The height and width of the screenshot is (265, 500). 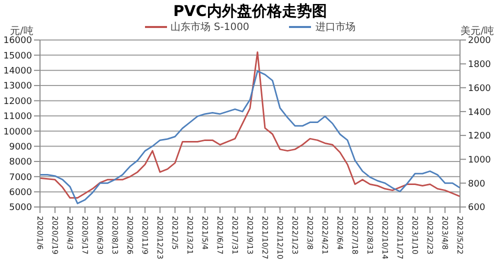 I want to click on y-tick-label: 5000, so click(x=20, y=208).